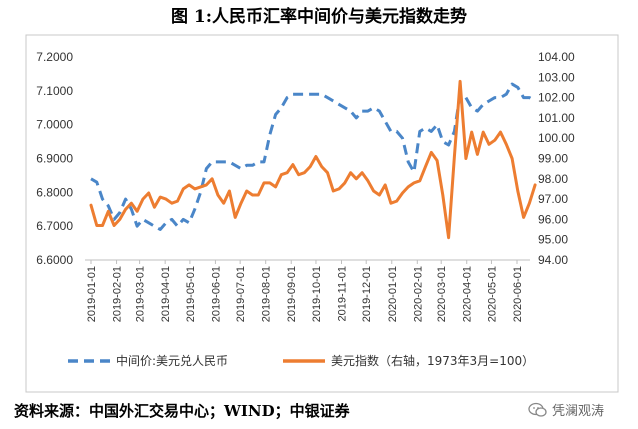 The width and height of the screenshot is (638, 429). Describe the element at coordinates (553, 159) in the screenshot. I see `y-right-tick-label: 99.00` at that location.